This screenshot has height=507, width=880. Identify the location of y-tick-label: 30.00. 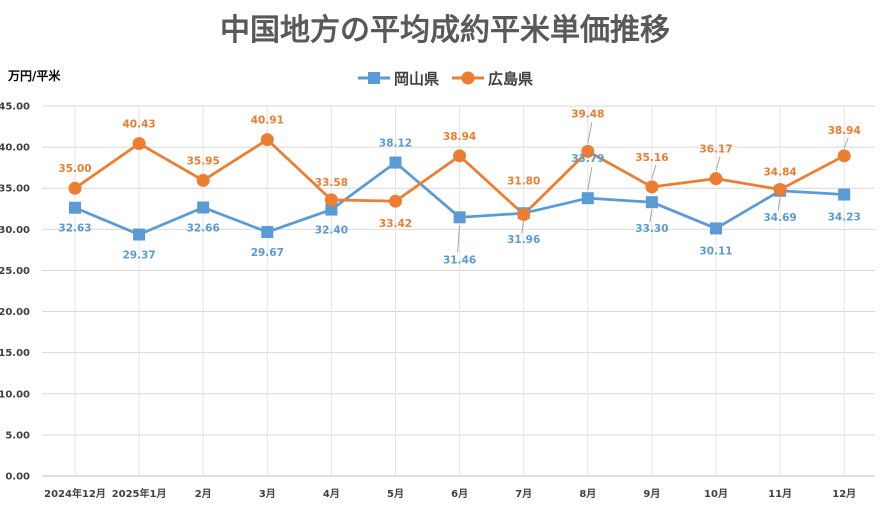
(15, 230).